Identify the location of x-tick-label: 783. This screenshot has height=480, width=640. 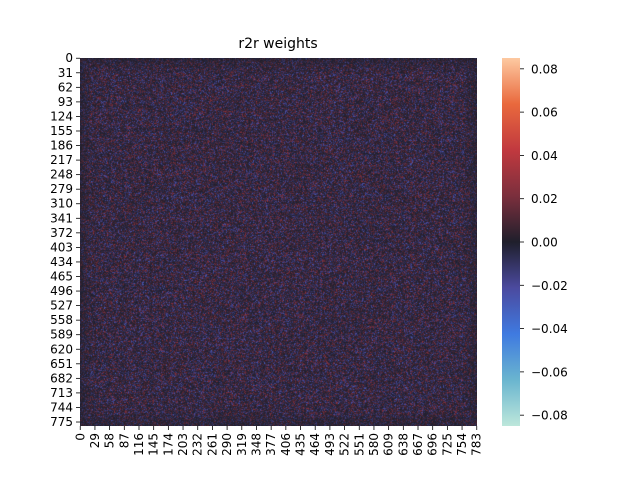
(477, 444).